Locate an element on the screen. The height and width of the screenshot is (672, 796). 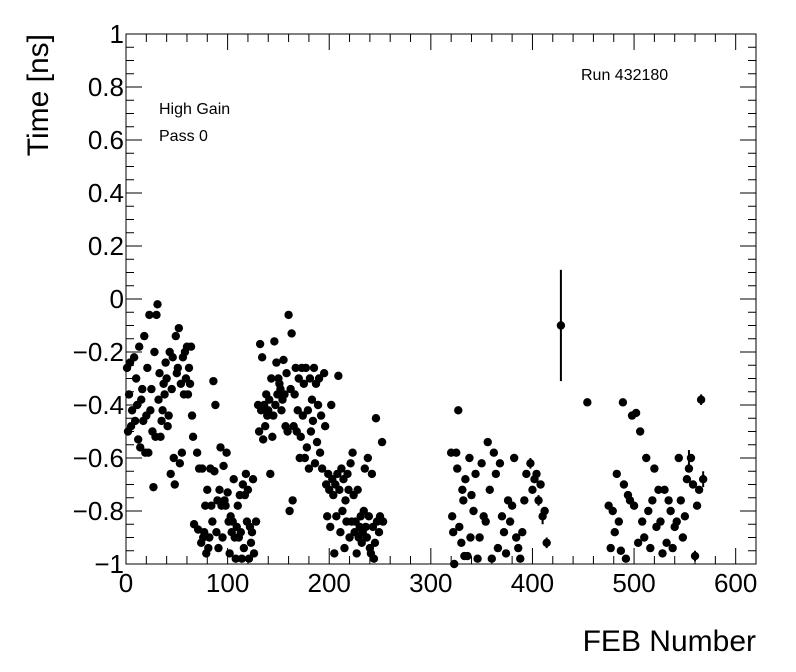
x-tick-label: 0 is located at coordinates (126, 583).